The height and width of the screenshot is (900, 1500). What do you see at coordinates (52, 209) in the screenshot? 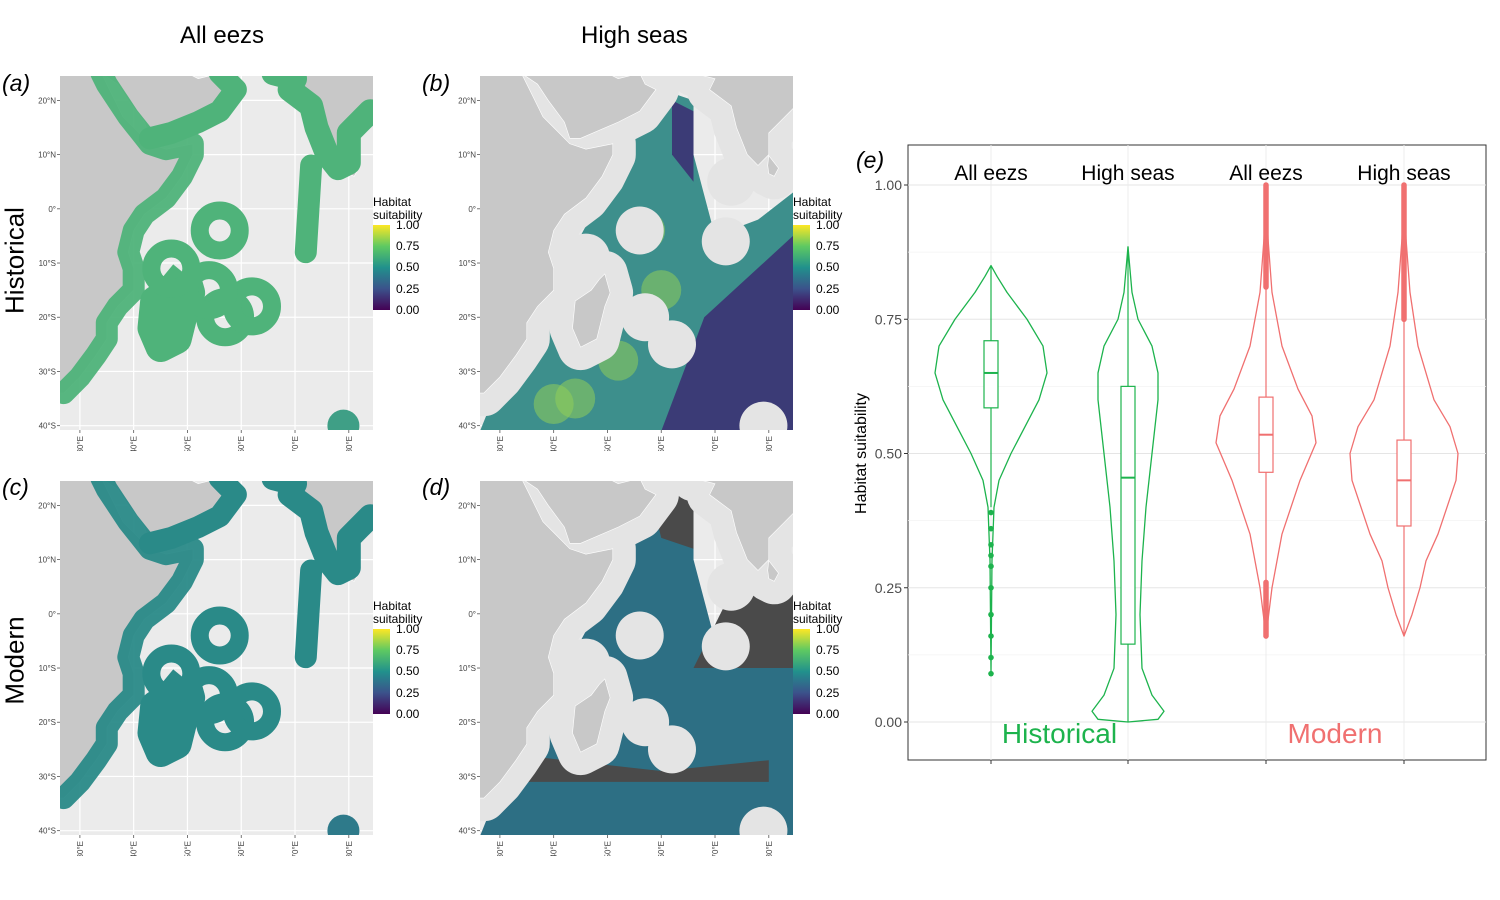
I see `lat-tick-label: 0°` at bounding box center [52, 209].